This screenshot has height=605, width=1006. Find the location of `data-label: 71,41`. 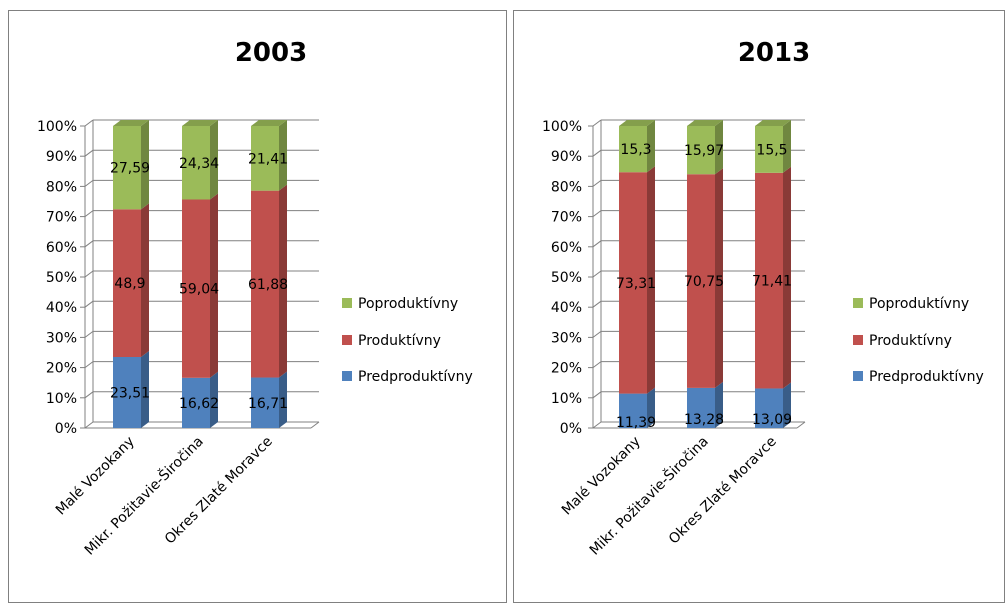

data-label: 71,41 is located at coordinates (772, 282).